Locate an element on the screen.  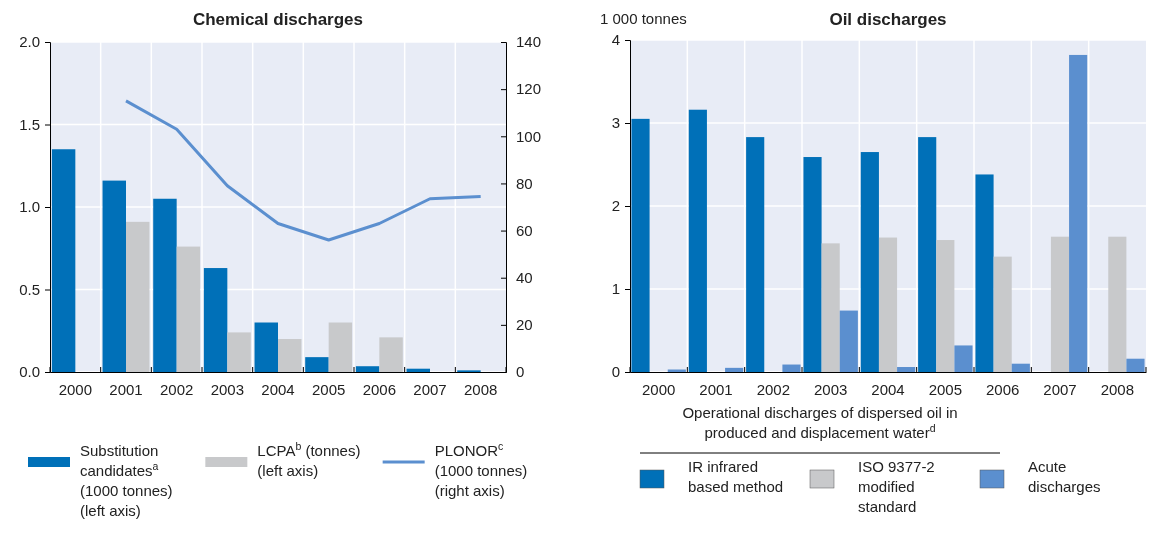
y2-tick-label: 20 is located at coordinates (524, 325).